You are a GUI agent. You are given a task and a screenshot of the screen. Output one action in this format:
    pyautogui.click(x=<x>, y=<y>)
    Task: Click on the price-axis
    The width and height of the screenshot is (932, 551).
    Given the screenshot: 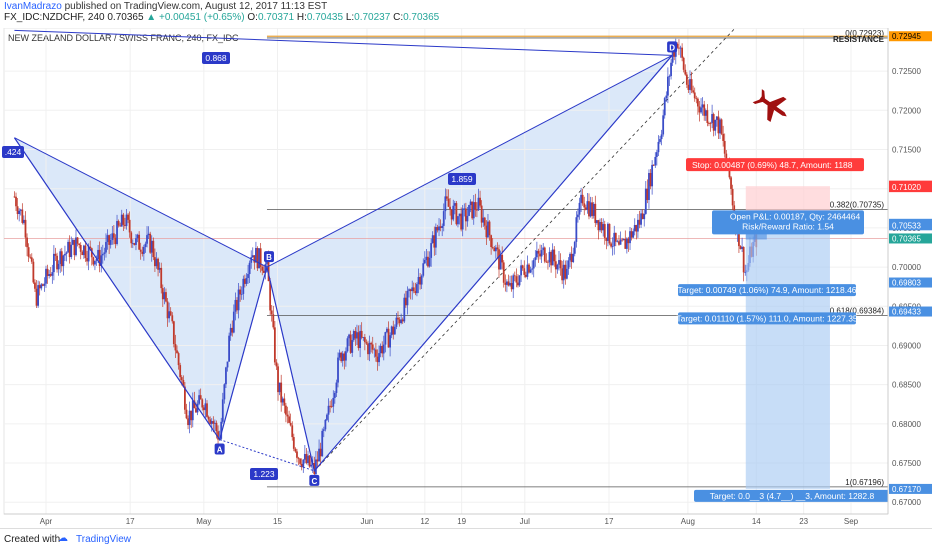 What is the action you would take?
    pyautogui.click(x=910, y=271)
    